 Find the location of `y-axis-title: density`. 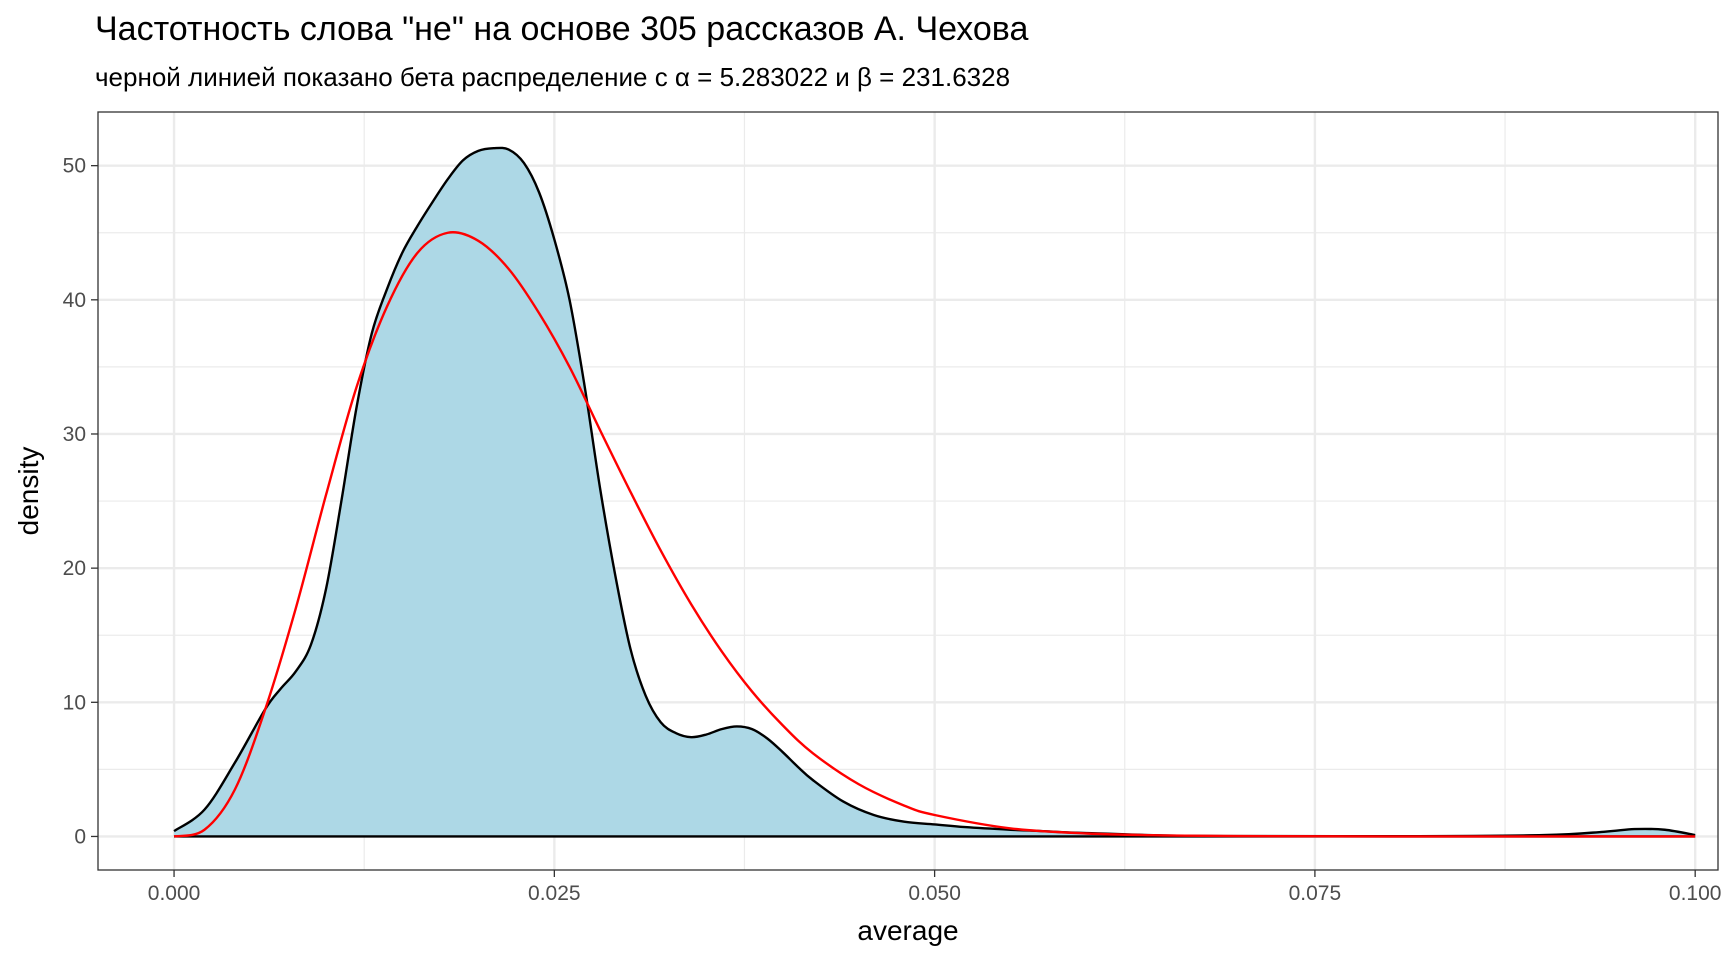

y-axis-title: density is located at coordinates (28, 491).